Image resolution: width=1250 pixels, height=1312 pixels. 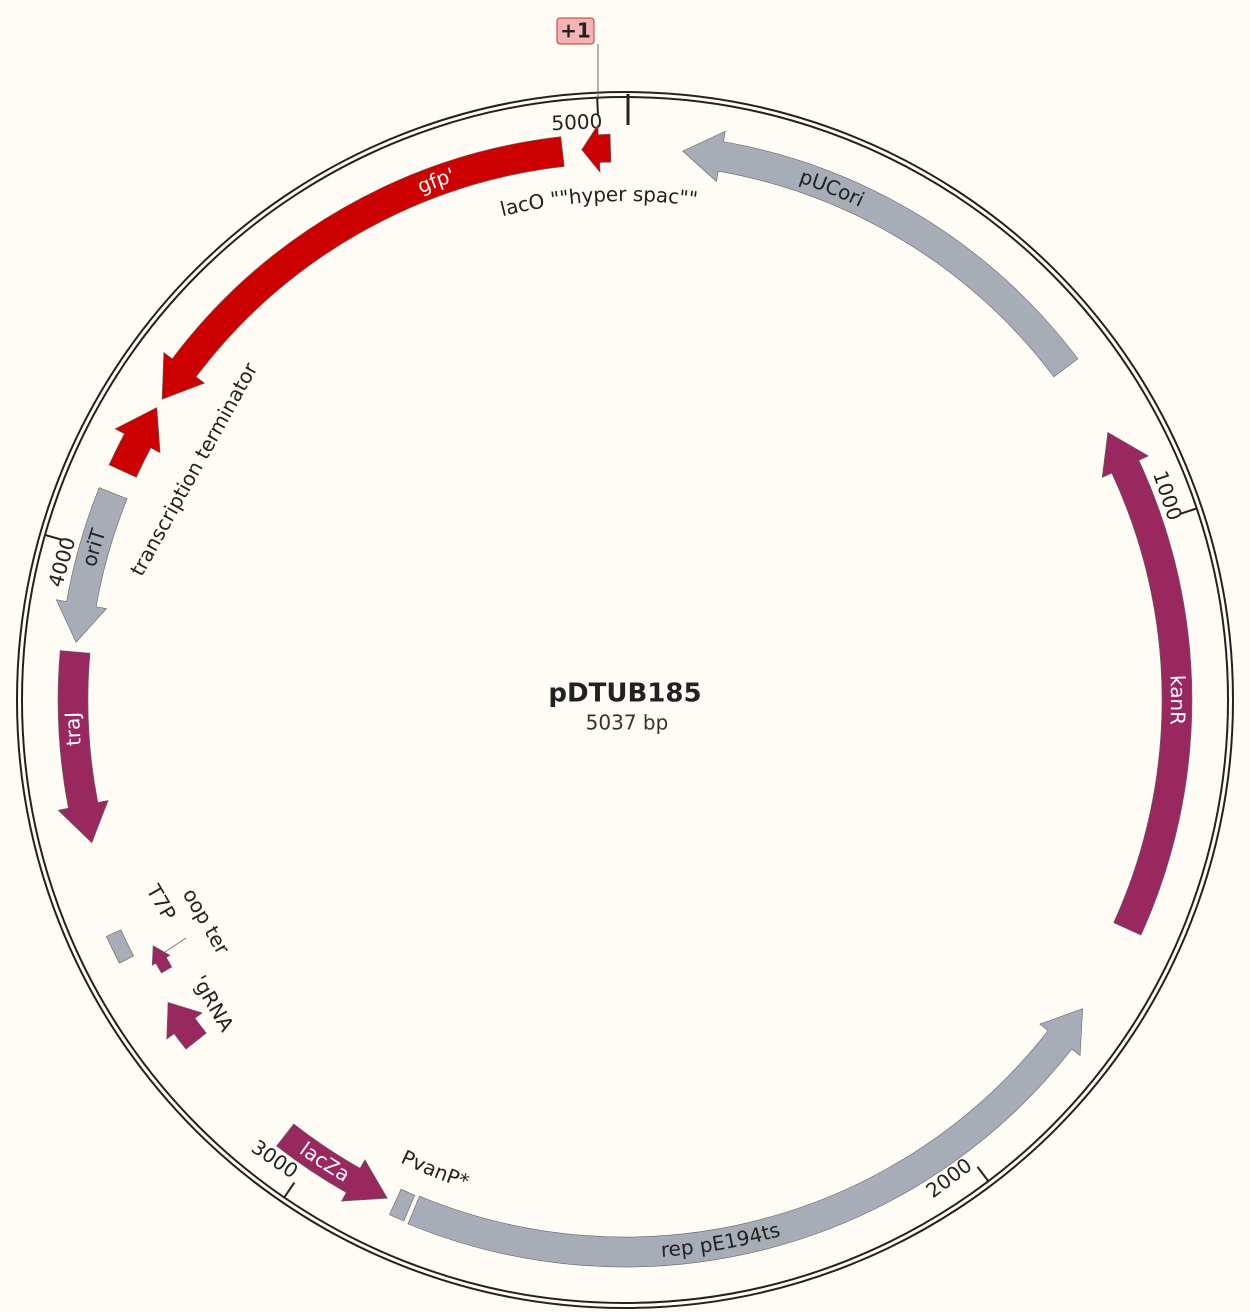 I want to click on feature-label: traJ, so click(x=73, y=729).